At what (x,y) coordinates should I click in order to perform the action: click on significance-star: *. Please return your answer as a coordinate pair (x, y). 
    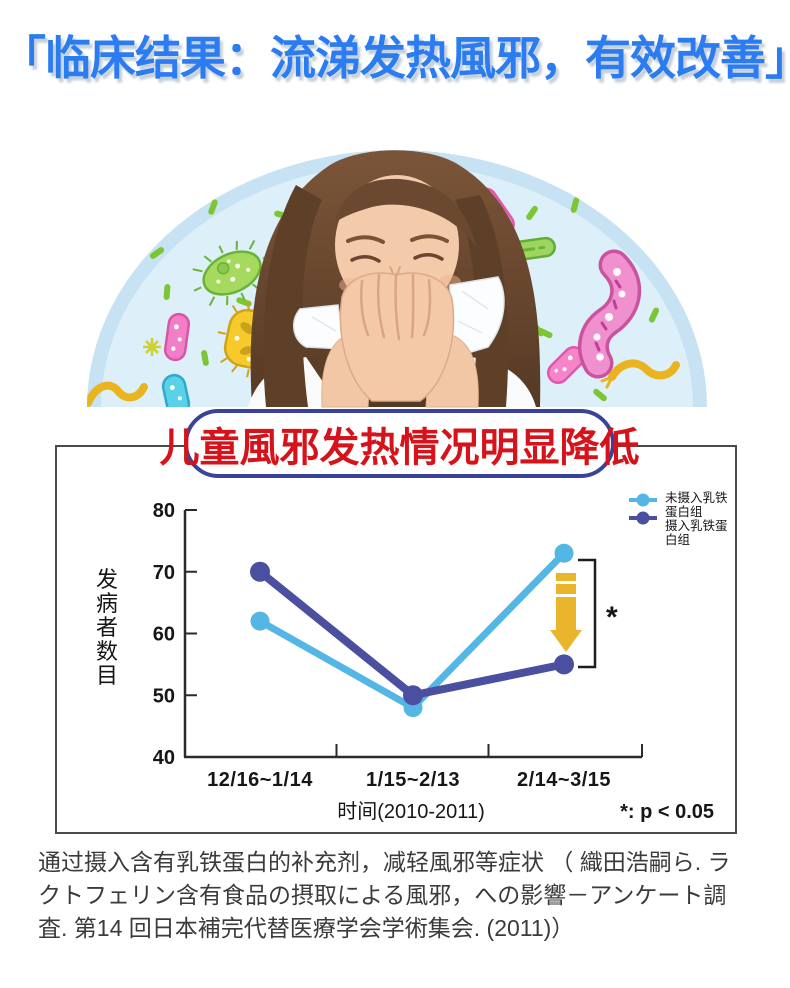
    Looking at the image, I should click on (612, 617).